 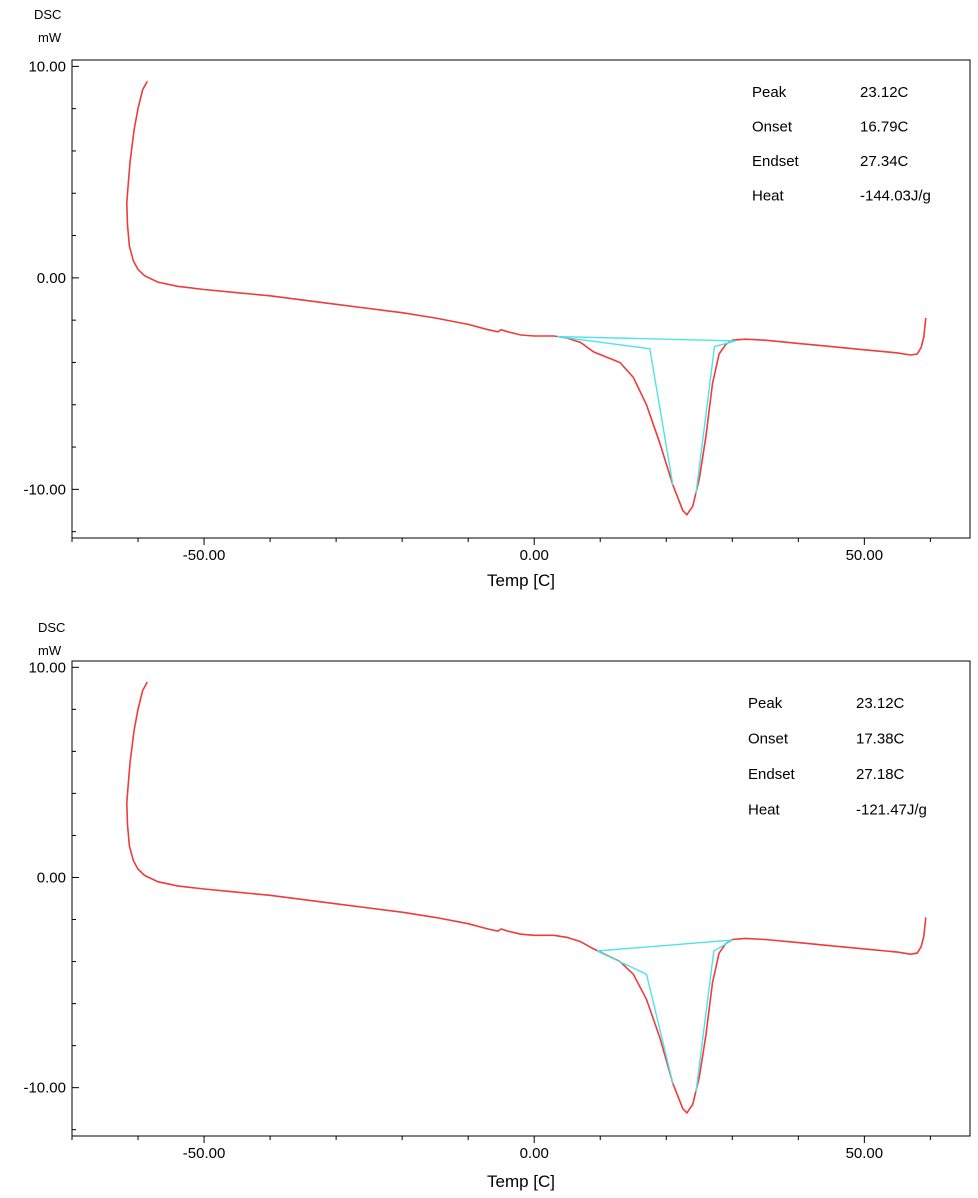 What do you see at coordinates (895, 196) in the screenshot?
I see `result-value: -144.03J/g` at bounding box center [895, 196].